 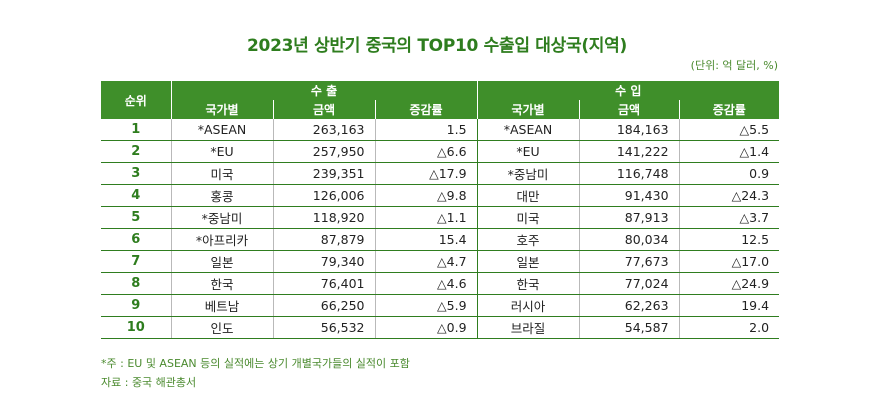 I want to click on unit-label: (단위: 억 달러, %), so click(x=734, y=65).